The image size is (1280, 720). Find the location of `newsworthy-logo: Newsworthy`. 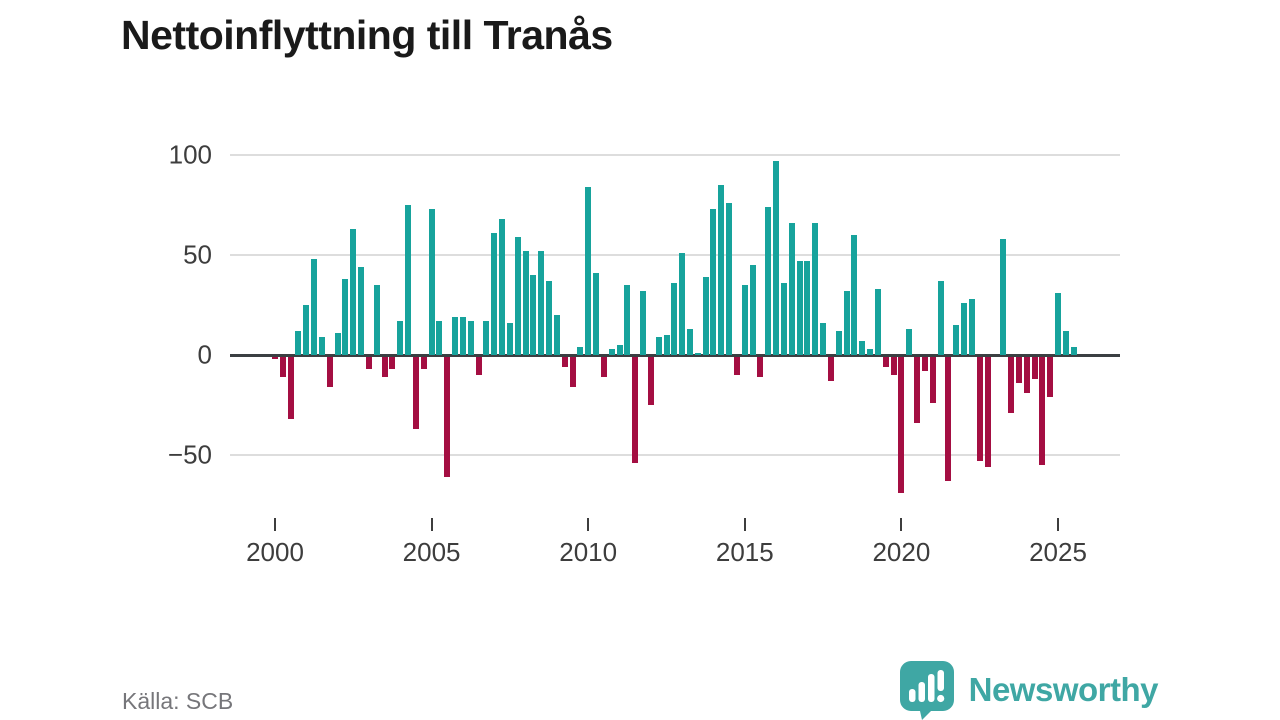

newsworthy-logo: Newsworthy is located at coordinates (1029, 690).